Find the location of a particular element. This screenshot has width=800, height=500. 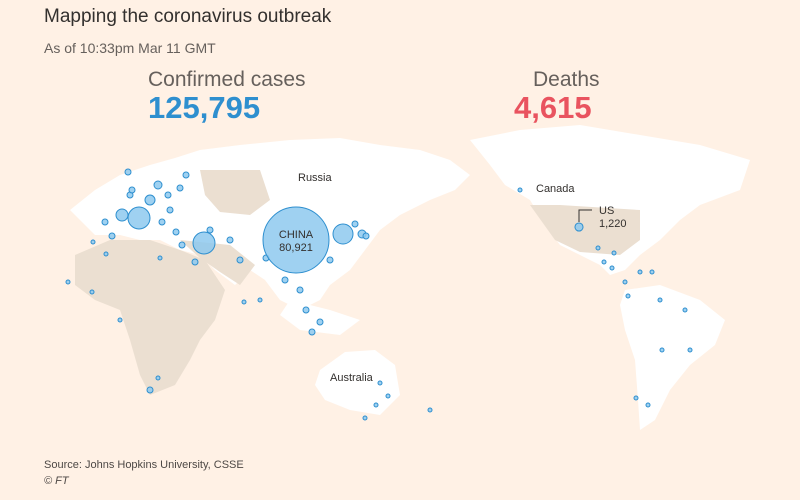

bubble-name: US is located at coordinates (606, 211).